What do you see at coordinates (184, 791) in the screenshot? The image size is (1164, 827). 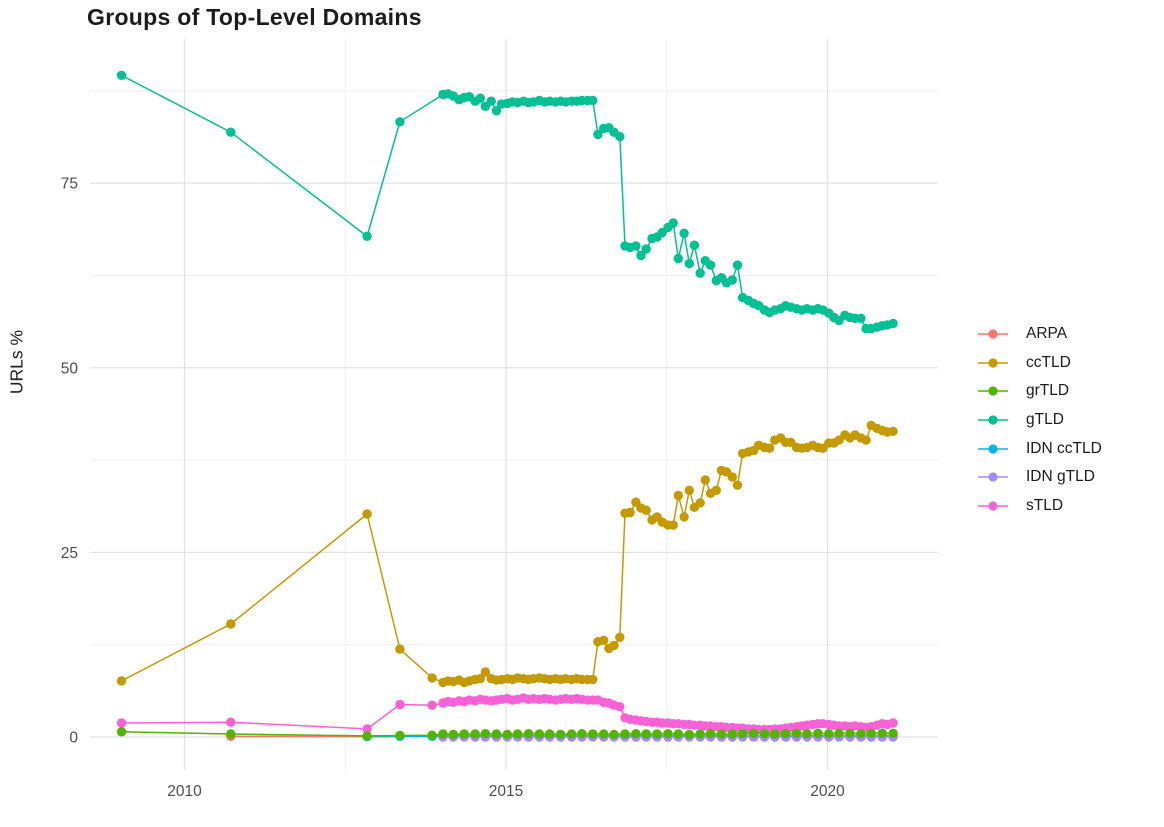 I see `x-tick-label: 2010` at bounding box center [184, 791].